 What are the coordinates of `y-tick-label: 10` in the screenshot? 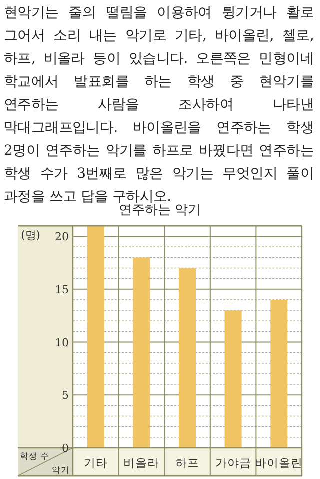 It's located at (62, 343).